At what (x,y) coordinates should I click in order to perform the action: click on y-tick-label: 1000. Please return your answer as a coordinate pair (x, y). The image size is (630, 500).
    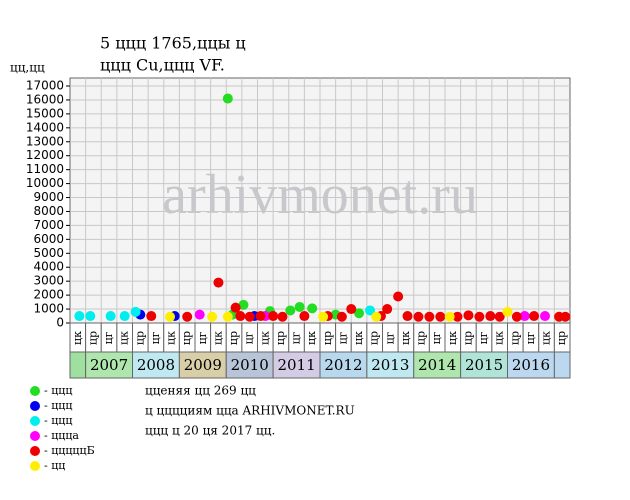
    Looking at the image, I should click on (48, 309).